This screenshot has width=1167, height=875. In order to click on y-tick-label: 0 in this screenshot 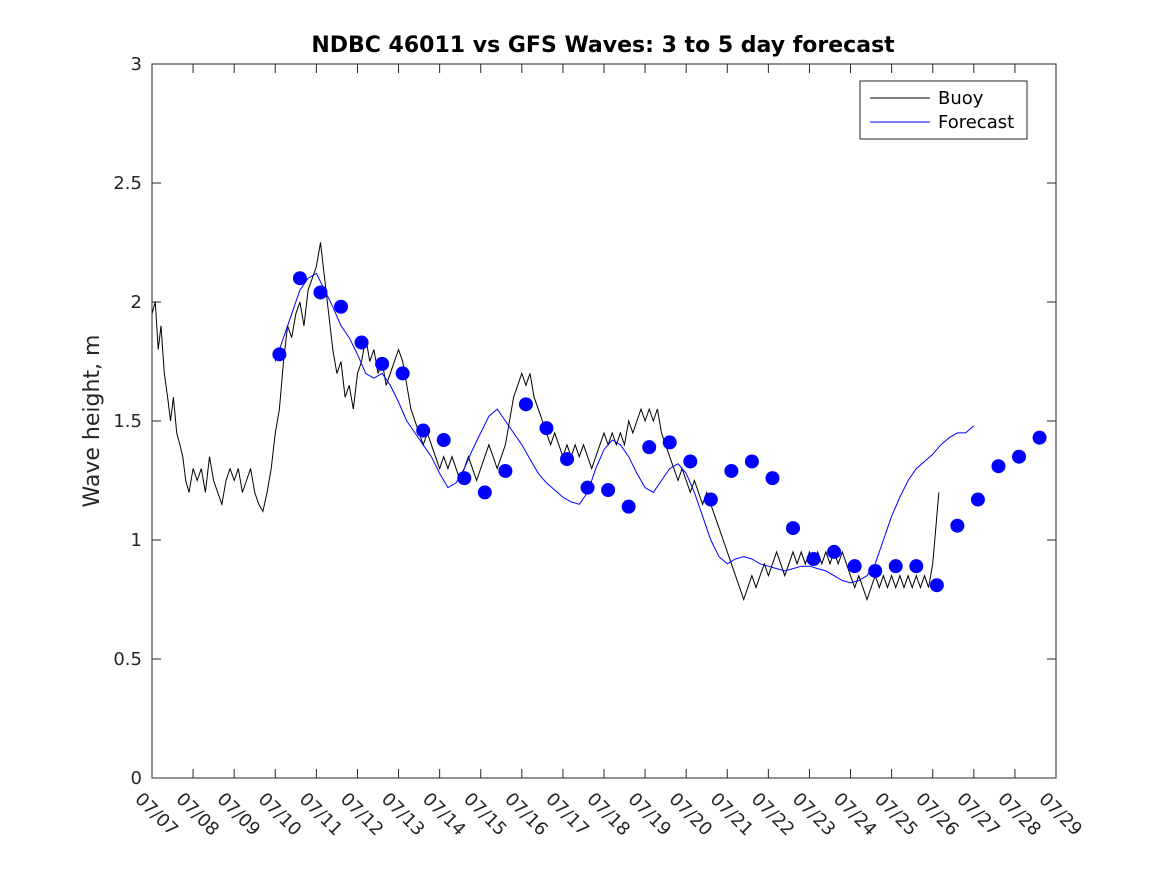, I will do `click(136, 778)`.